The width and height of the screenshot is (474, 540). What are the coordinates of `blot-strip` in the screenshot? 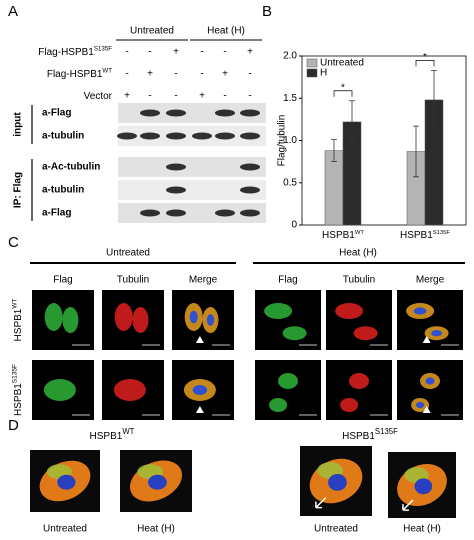 It's located at (192, 213).